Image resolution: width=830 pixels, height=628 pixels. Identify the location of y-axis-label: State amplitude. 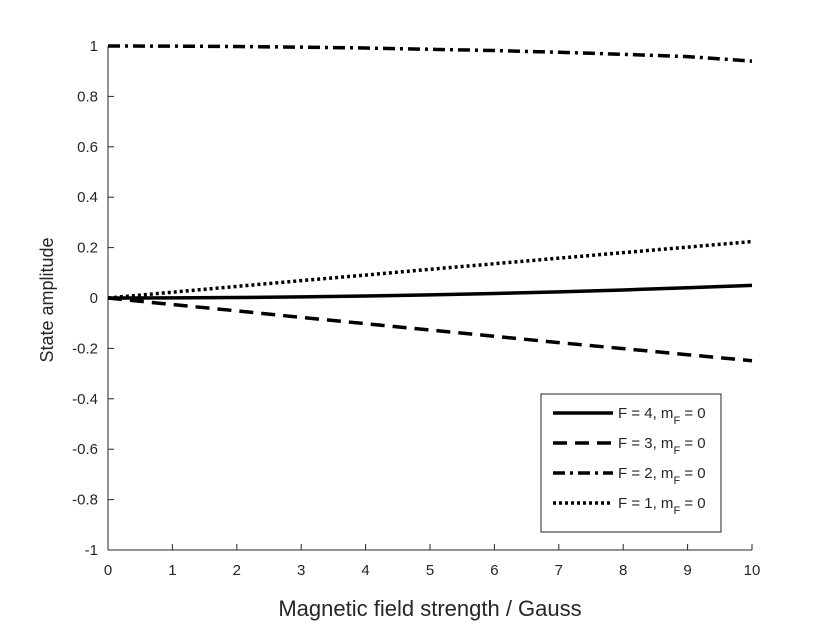
(47, 299).